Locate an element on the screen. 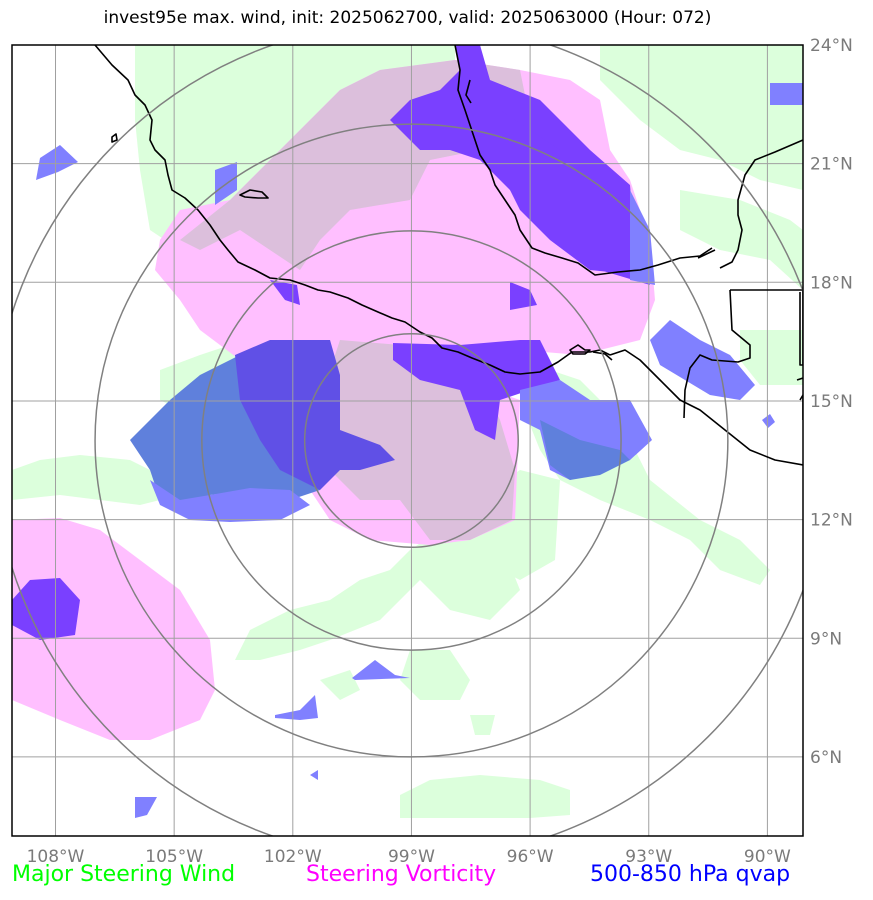 This screenshot has height=900, width=873. longitude-label: 102°W is located at coordinates (293, 857).